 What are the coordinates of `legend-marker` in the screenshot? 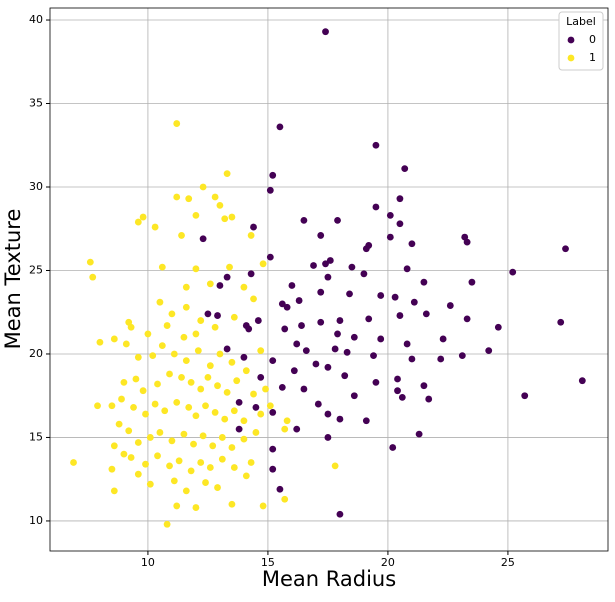 It's located at (571, 40).